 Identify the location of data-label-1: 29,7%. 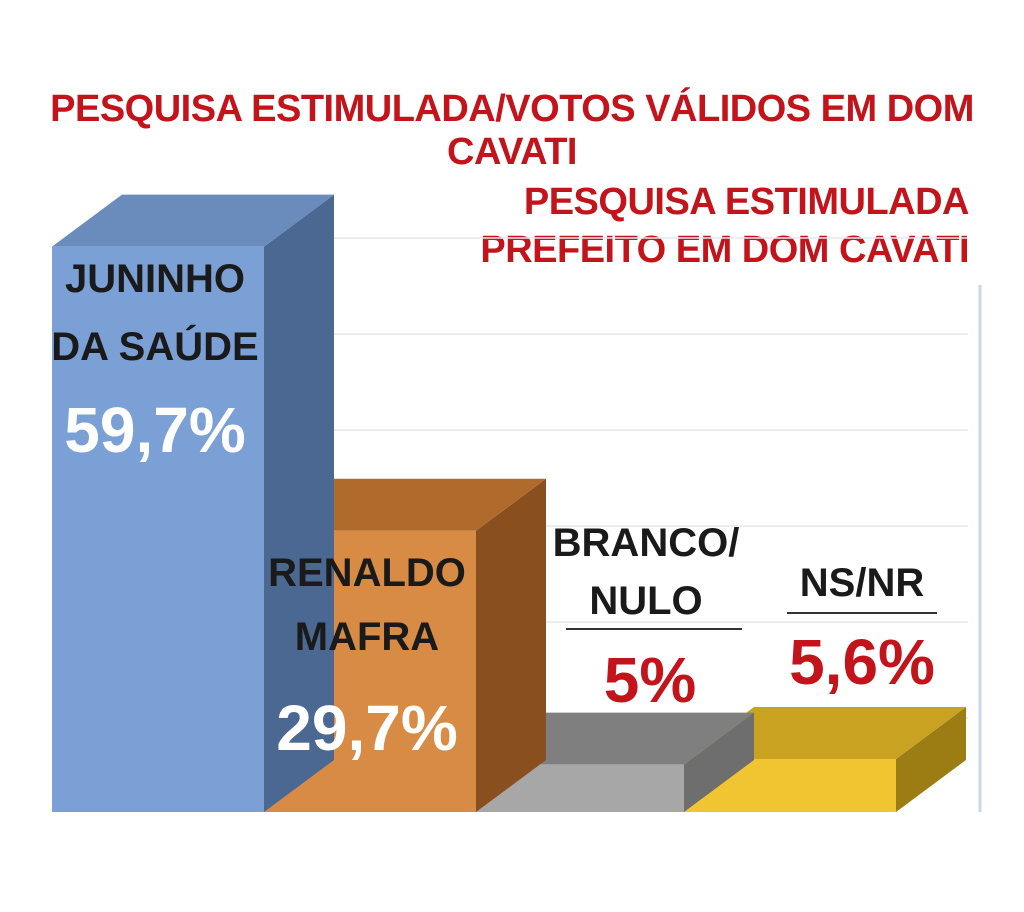
(366, 728).